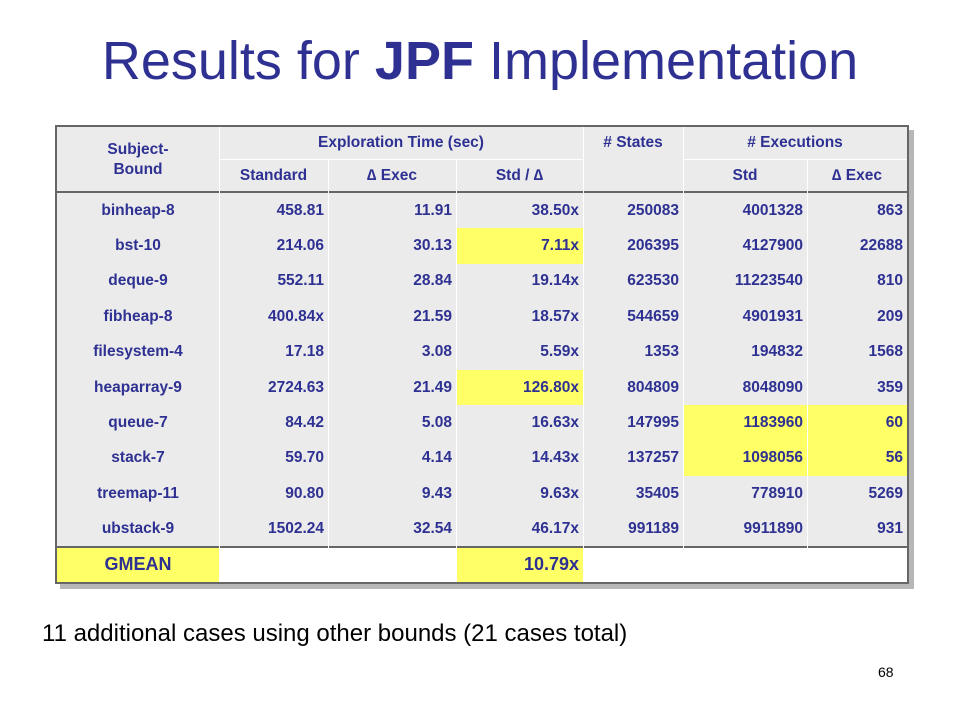 This screenshot has height=720, width=960. I want to click on gmean-divider, so click(482, 547).